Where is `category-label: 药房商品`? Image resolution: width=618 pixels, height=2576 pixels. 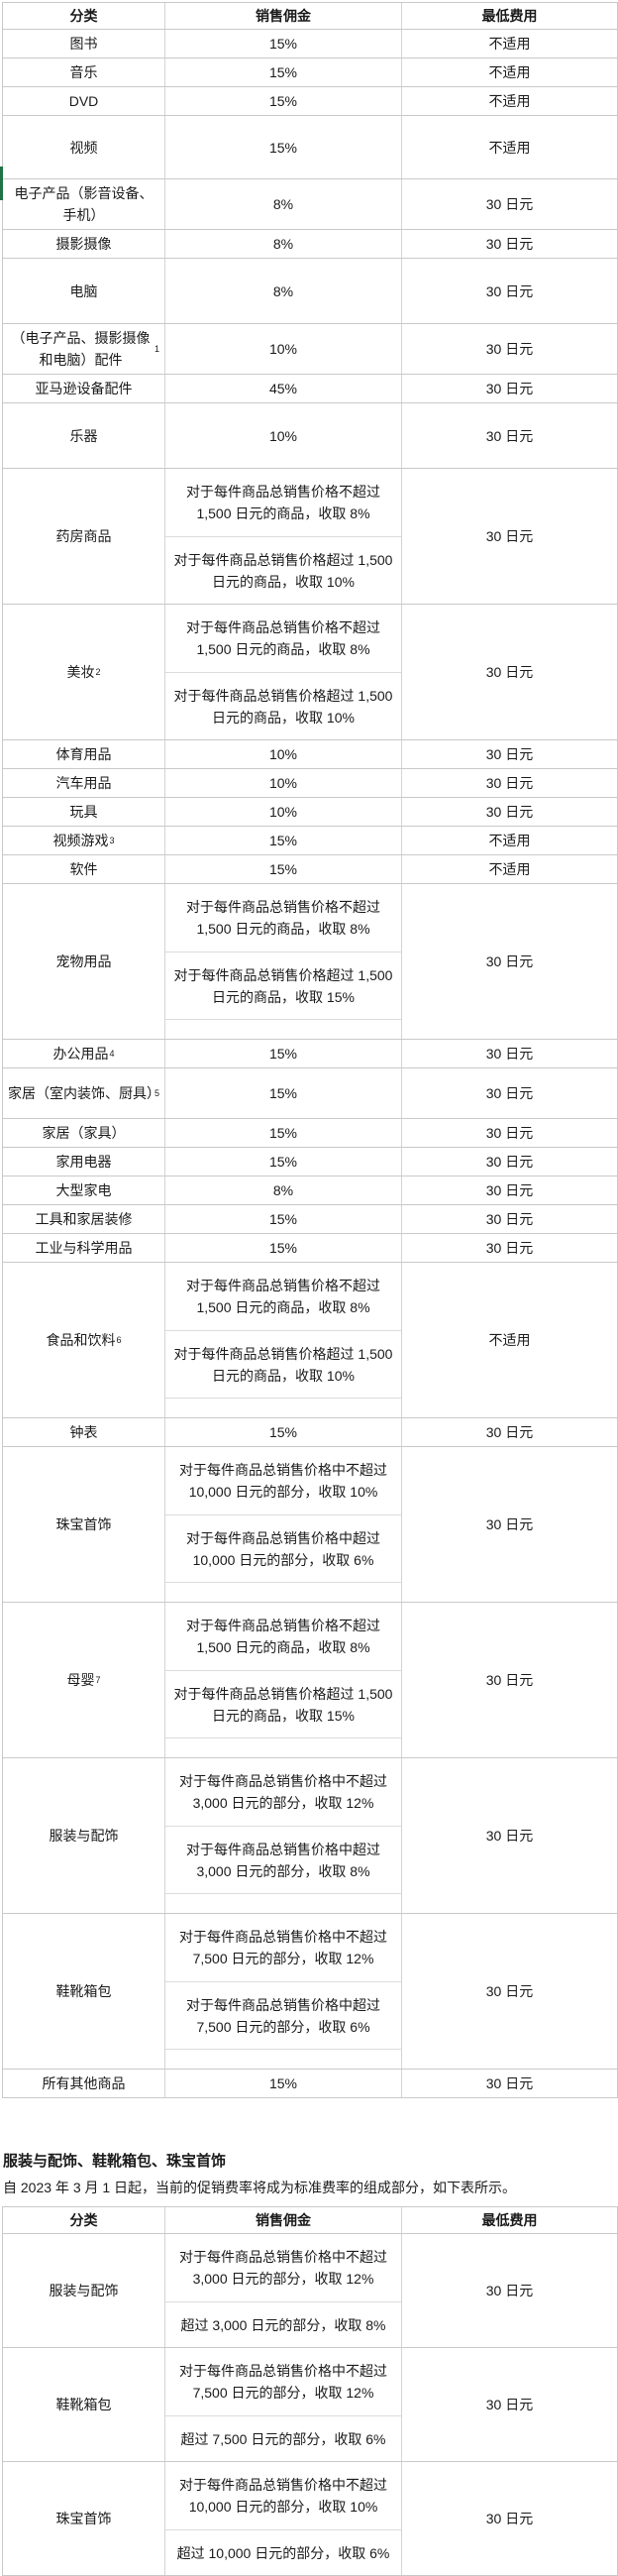 category-label: 药房商品 is located at coordinates (83, 536).